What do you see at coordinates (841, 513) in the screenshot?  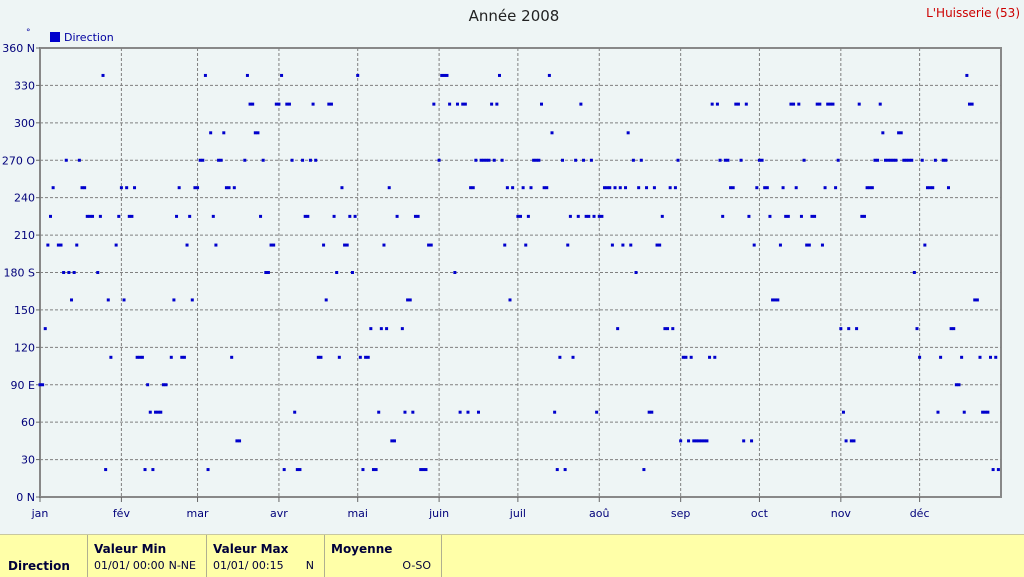 I see `x-tick-label: nov` at bounding box center [841, 513].